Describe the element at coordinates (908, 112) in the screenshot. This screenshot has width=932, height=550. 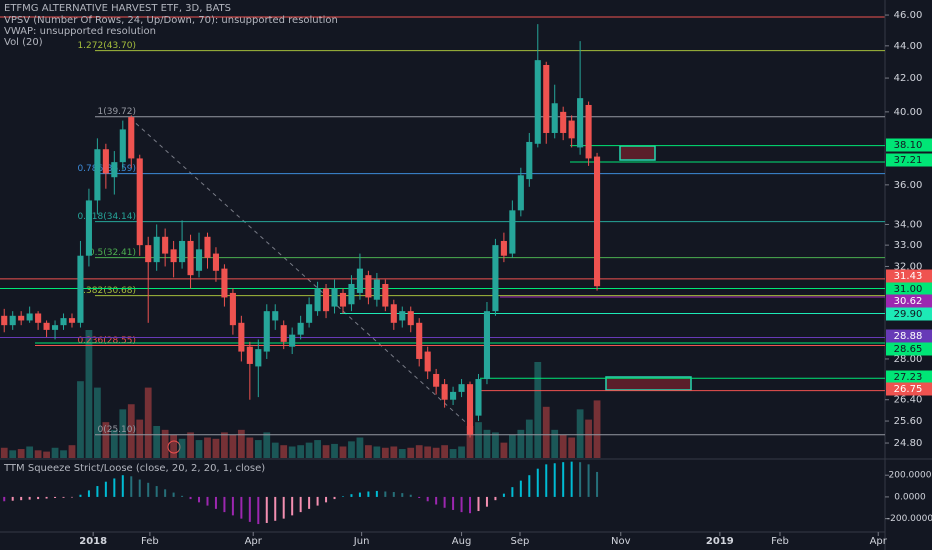
I see `y-tick-label: 40.00` at that location.